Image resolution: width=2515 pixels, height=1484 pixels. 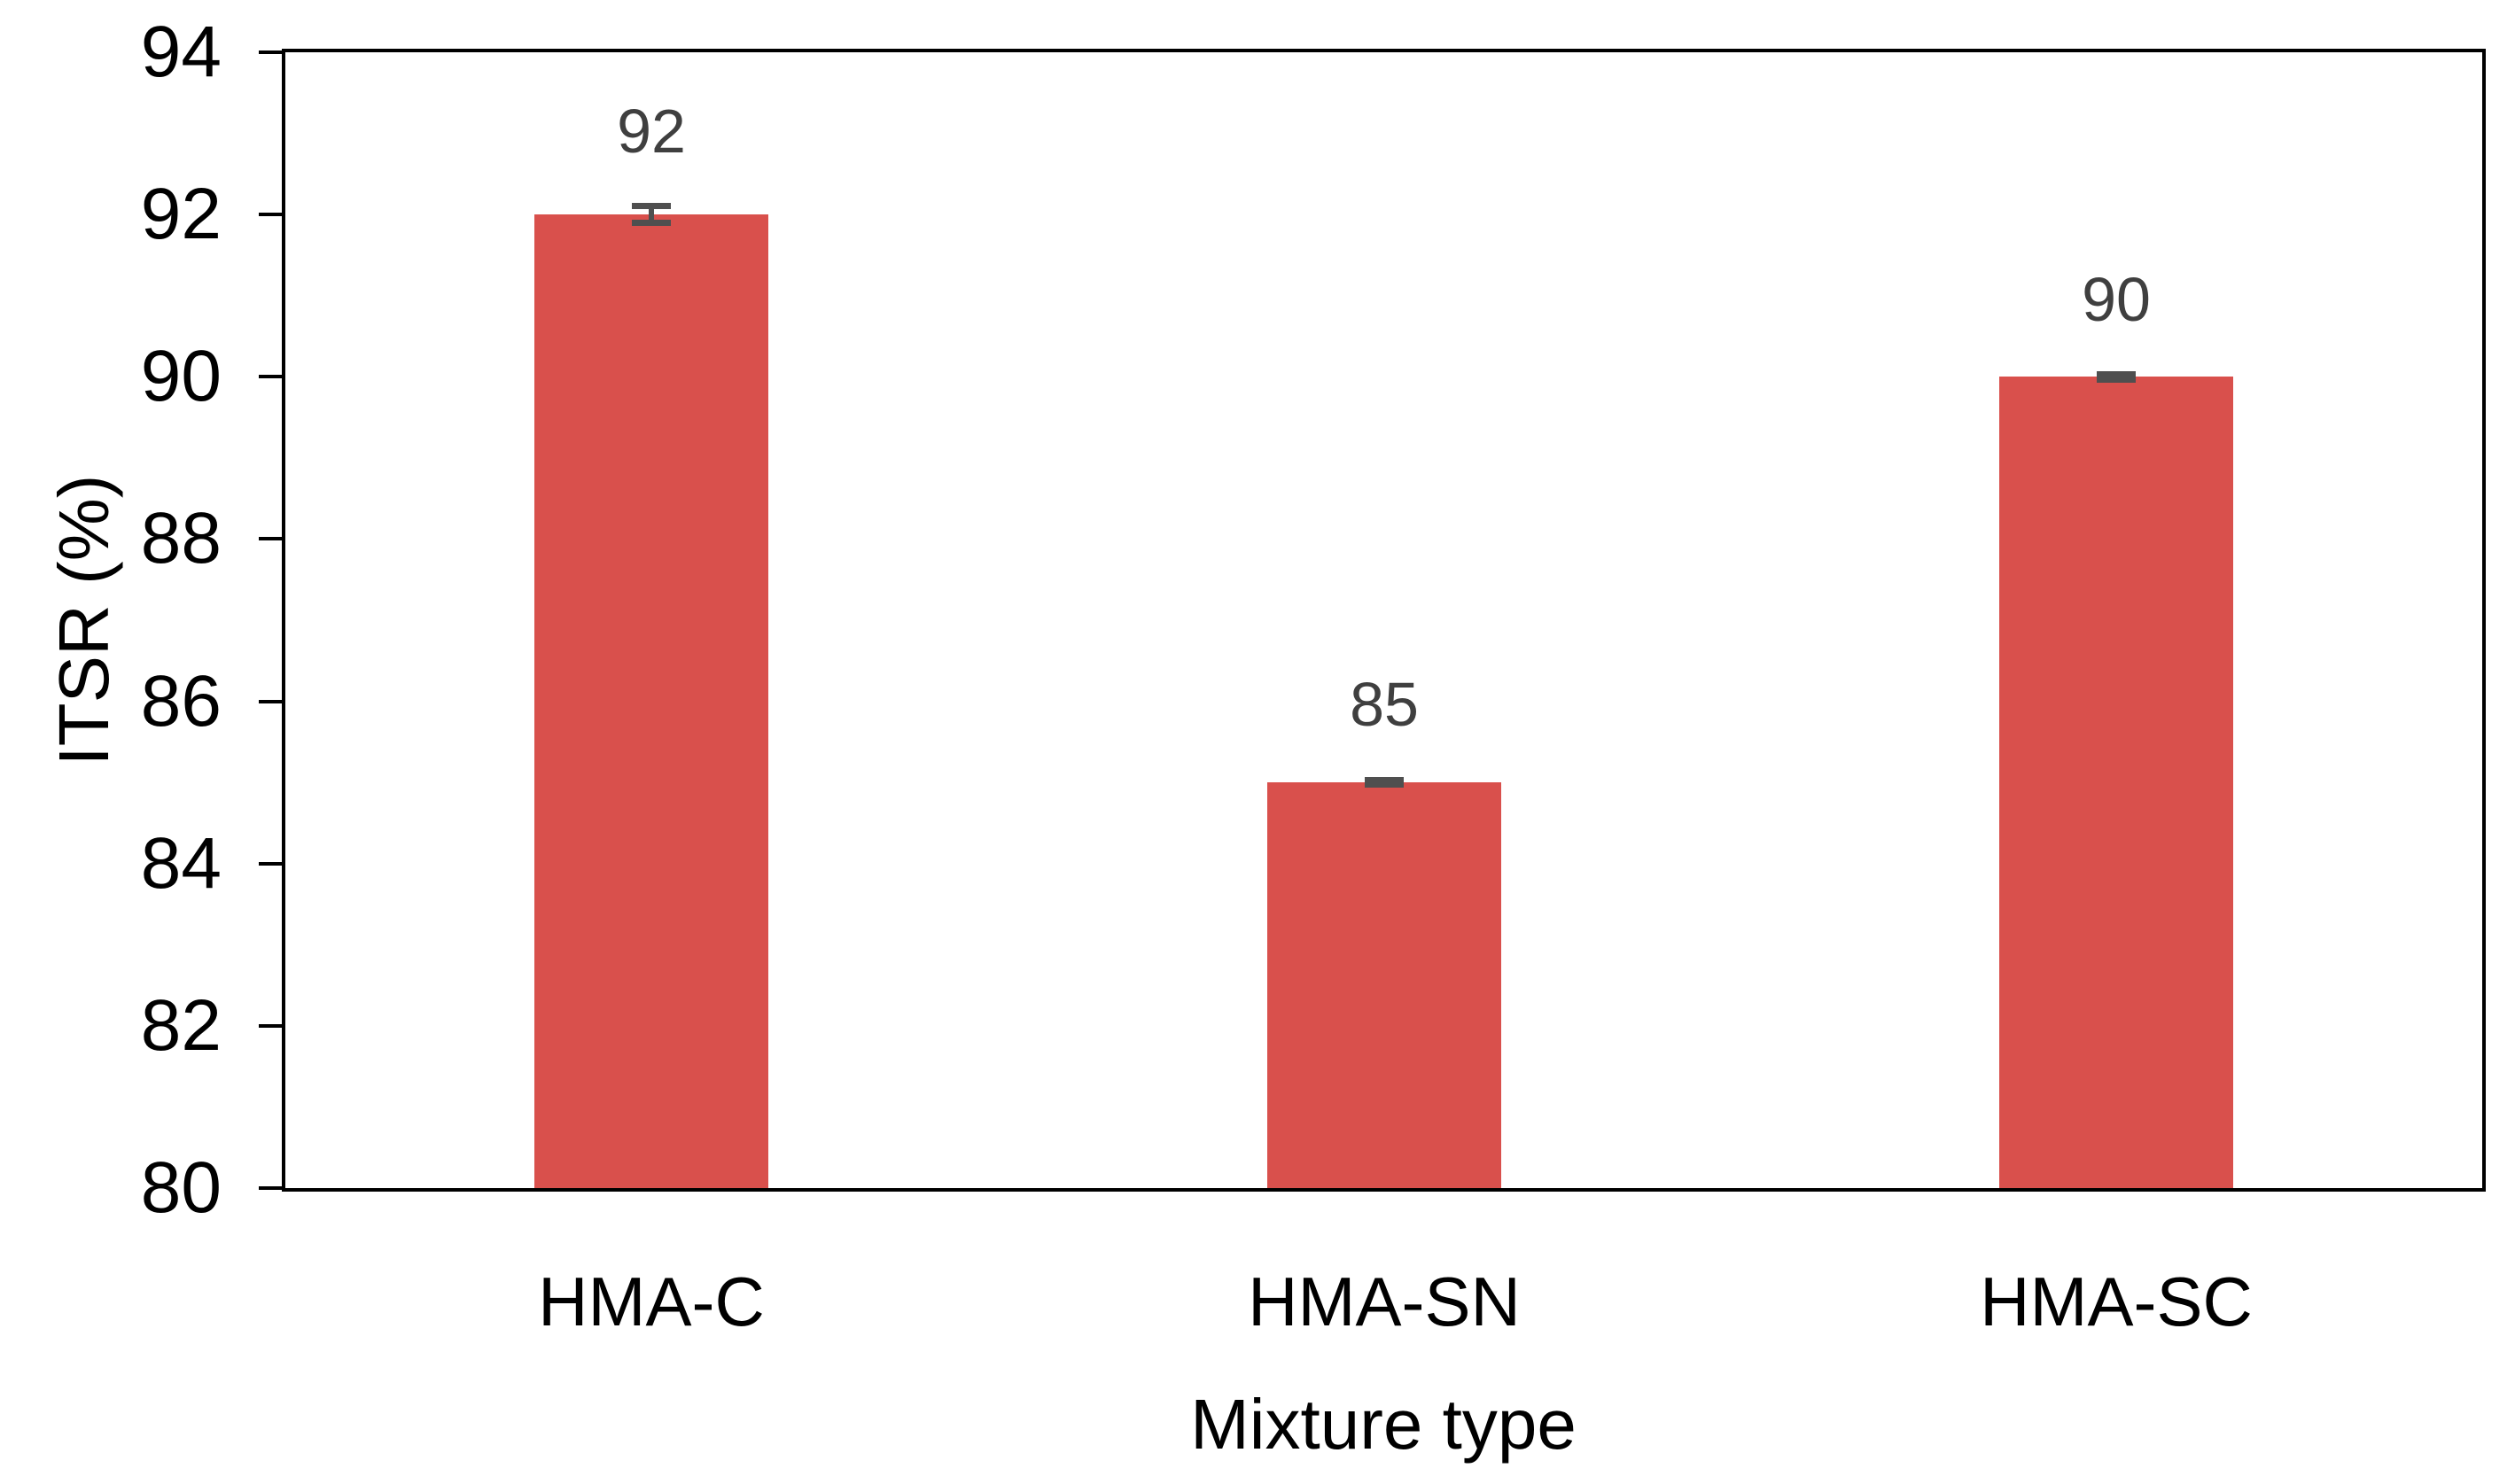 I want to click on y-tick-label-94: 94, so click(x=181, y=52).